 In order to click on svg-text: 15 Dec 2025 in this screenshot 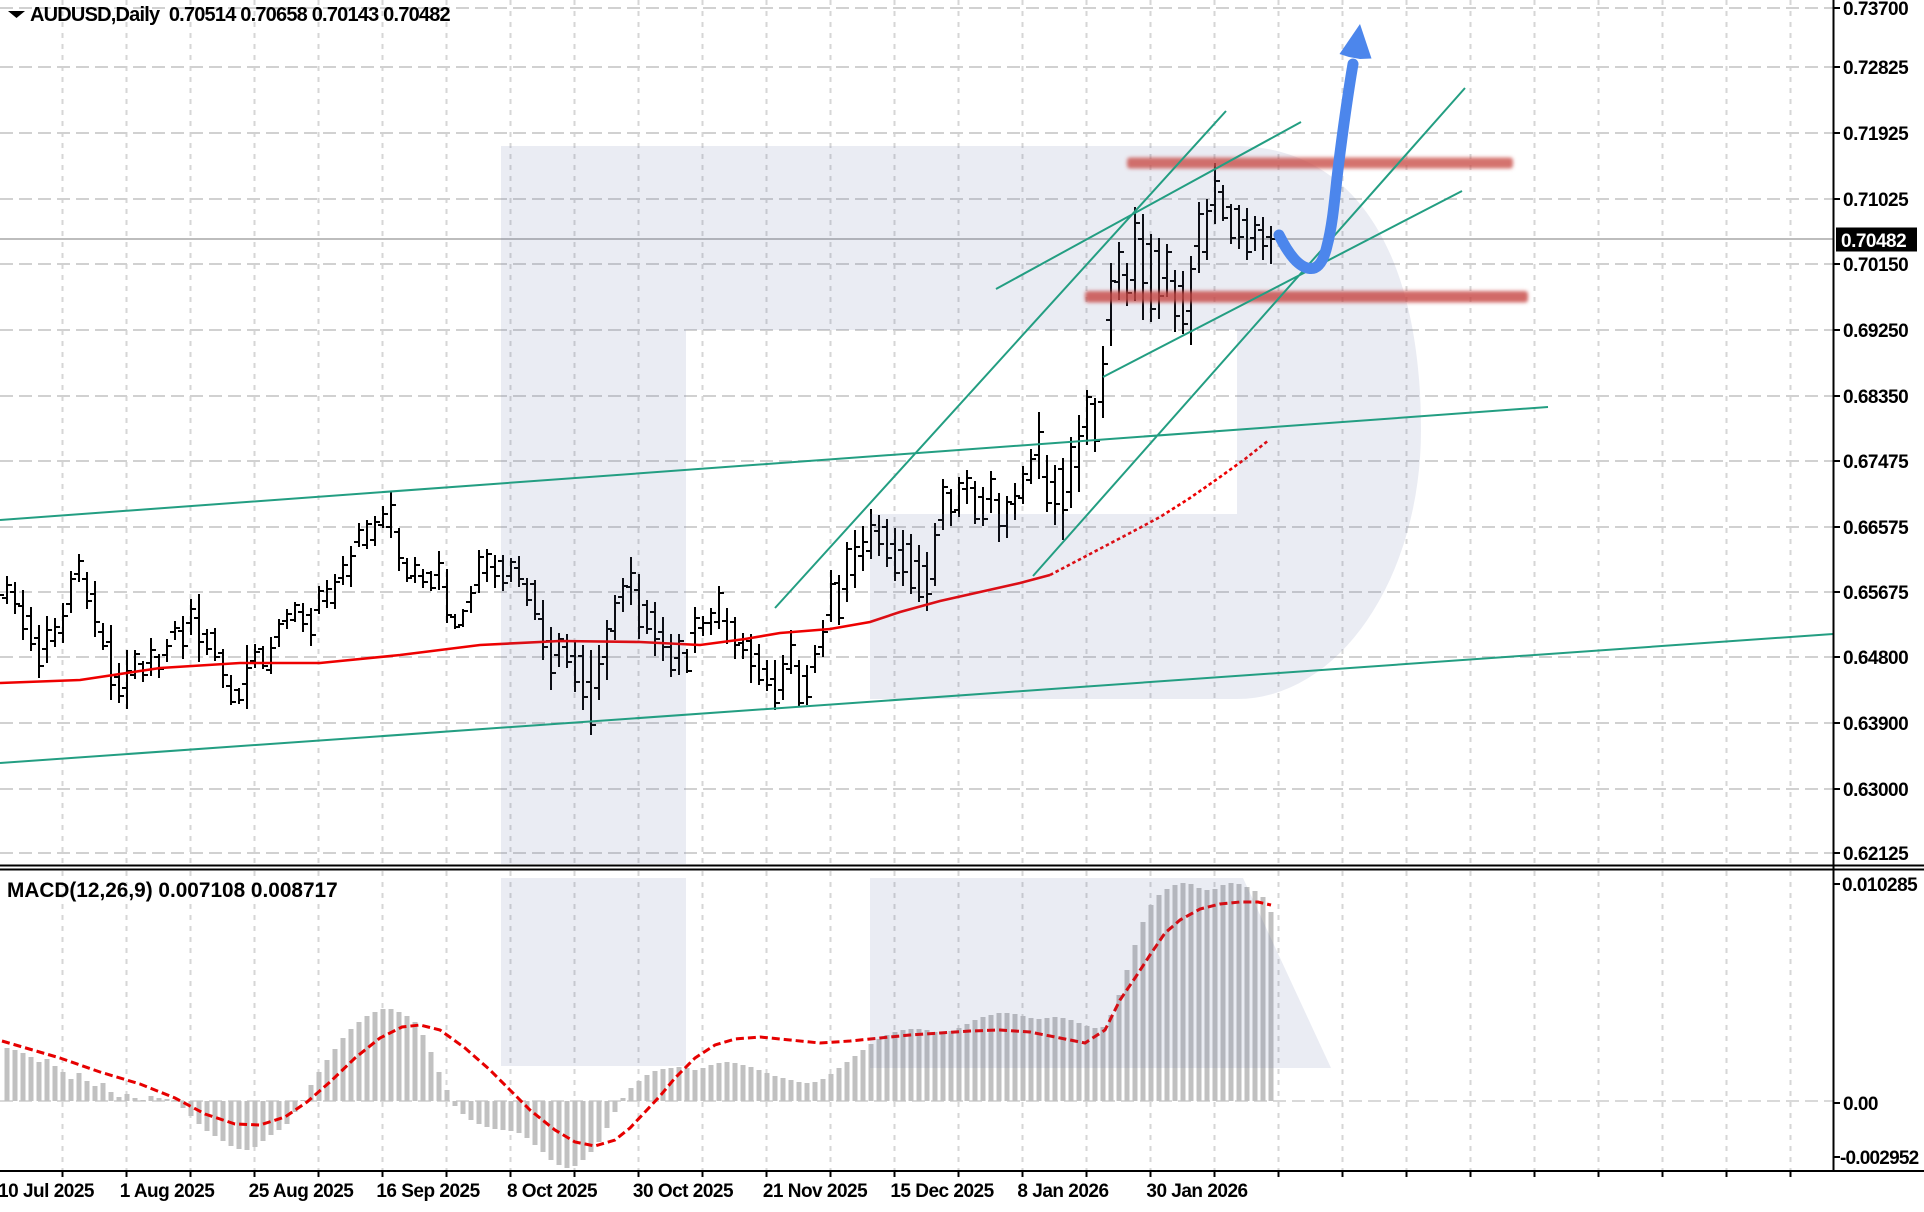, I will do `click(942, 1191)`.